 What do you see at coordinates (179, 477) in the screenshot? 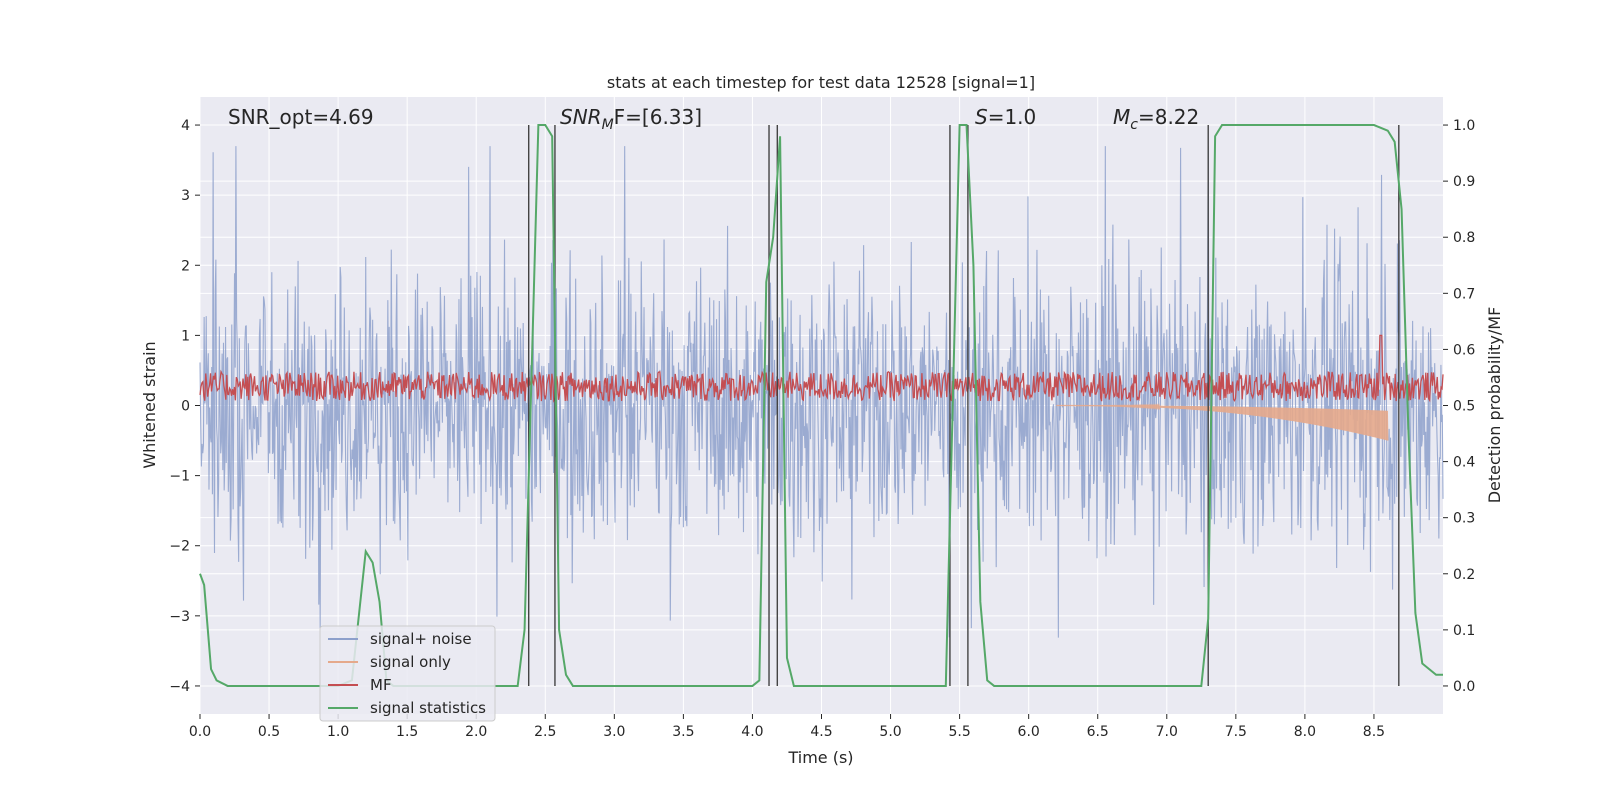
I see `y-tick-label: −1` at bounding box center [179, 477].